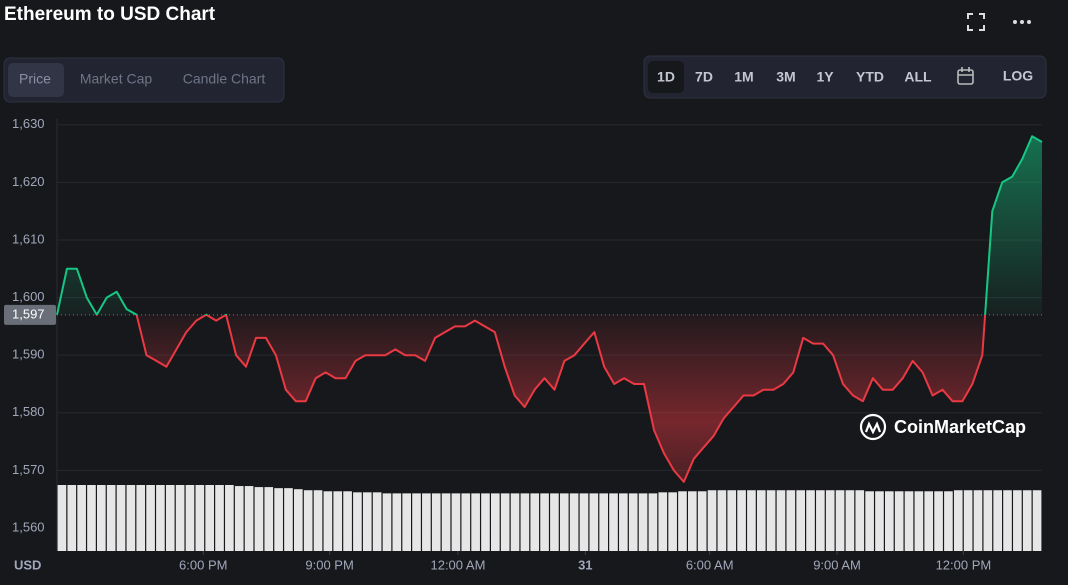  What do you see at coordinates (976, 22) in the screenshot?
I see `fullscreen-icon` at bounding box center [976, 22].